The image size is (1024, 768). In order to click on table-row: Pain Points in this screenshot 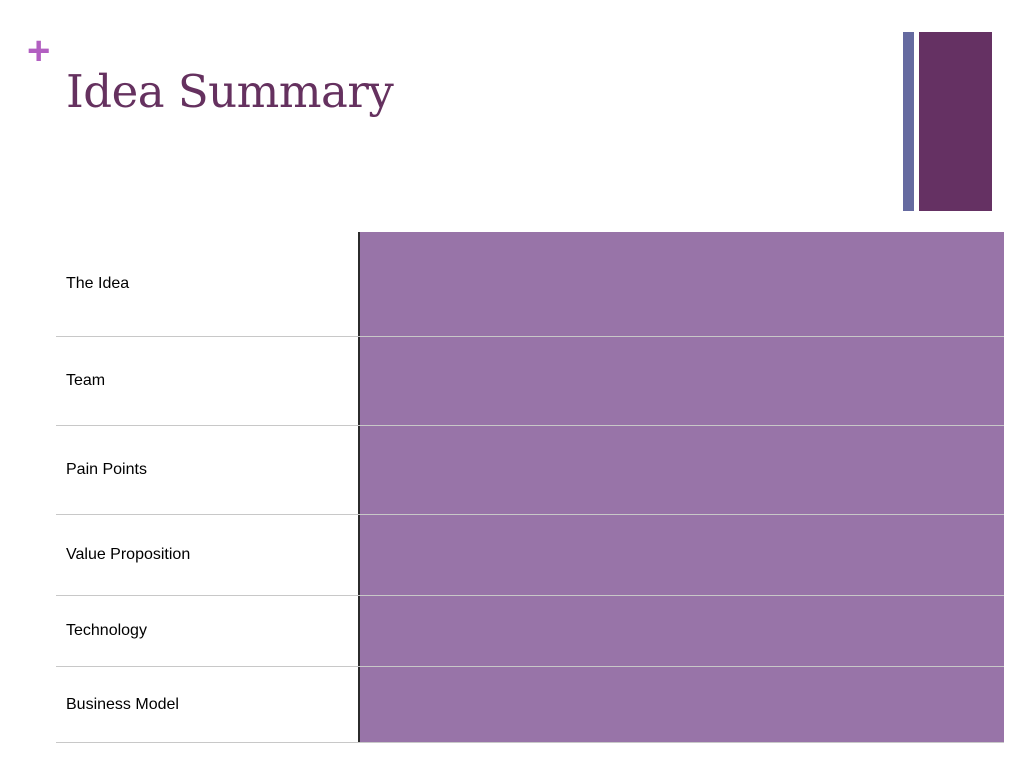, I will do `click(530, 470)`.